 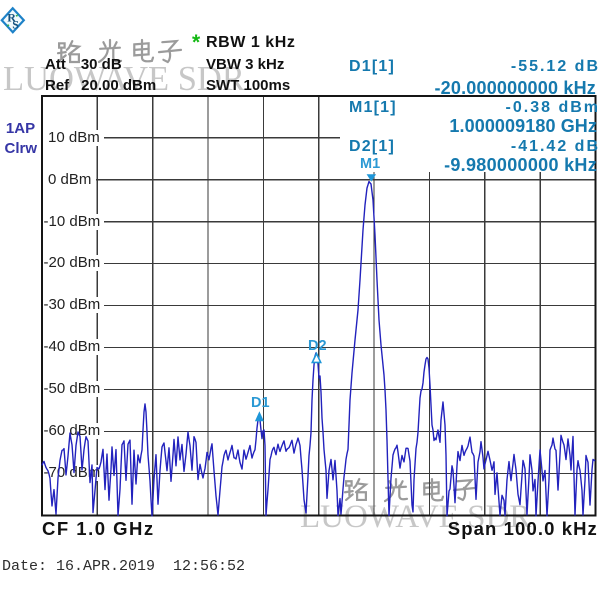 What do you see at coordinates (15, 25) in the screenshot?
I see `svg-text: S` at bounding box center [15, 25].